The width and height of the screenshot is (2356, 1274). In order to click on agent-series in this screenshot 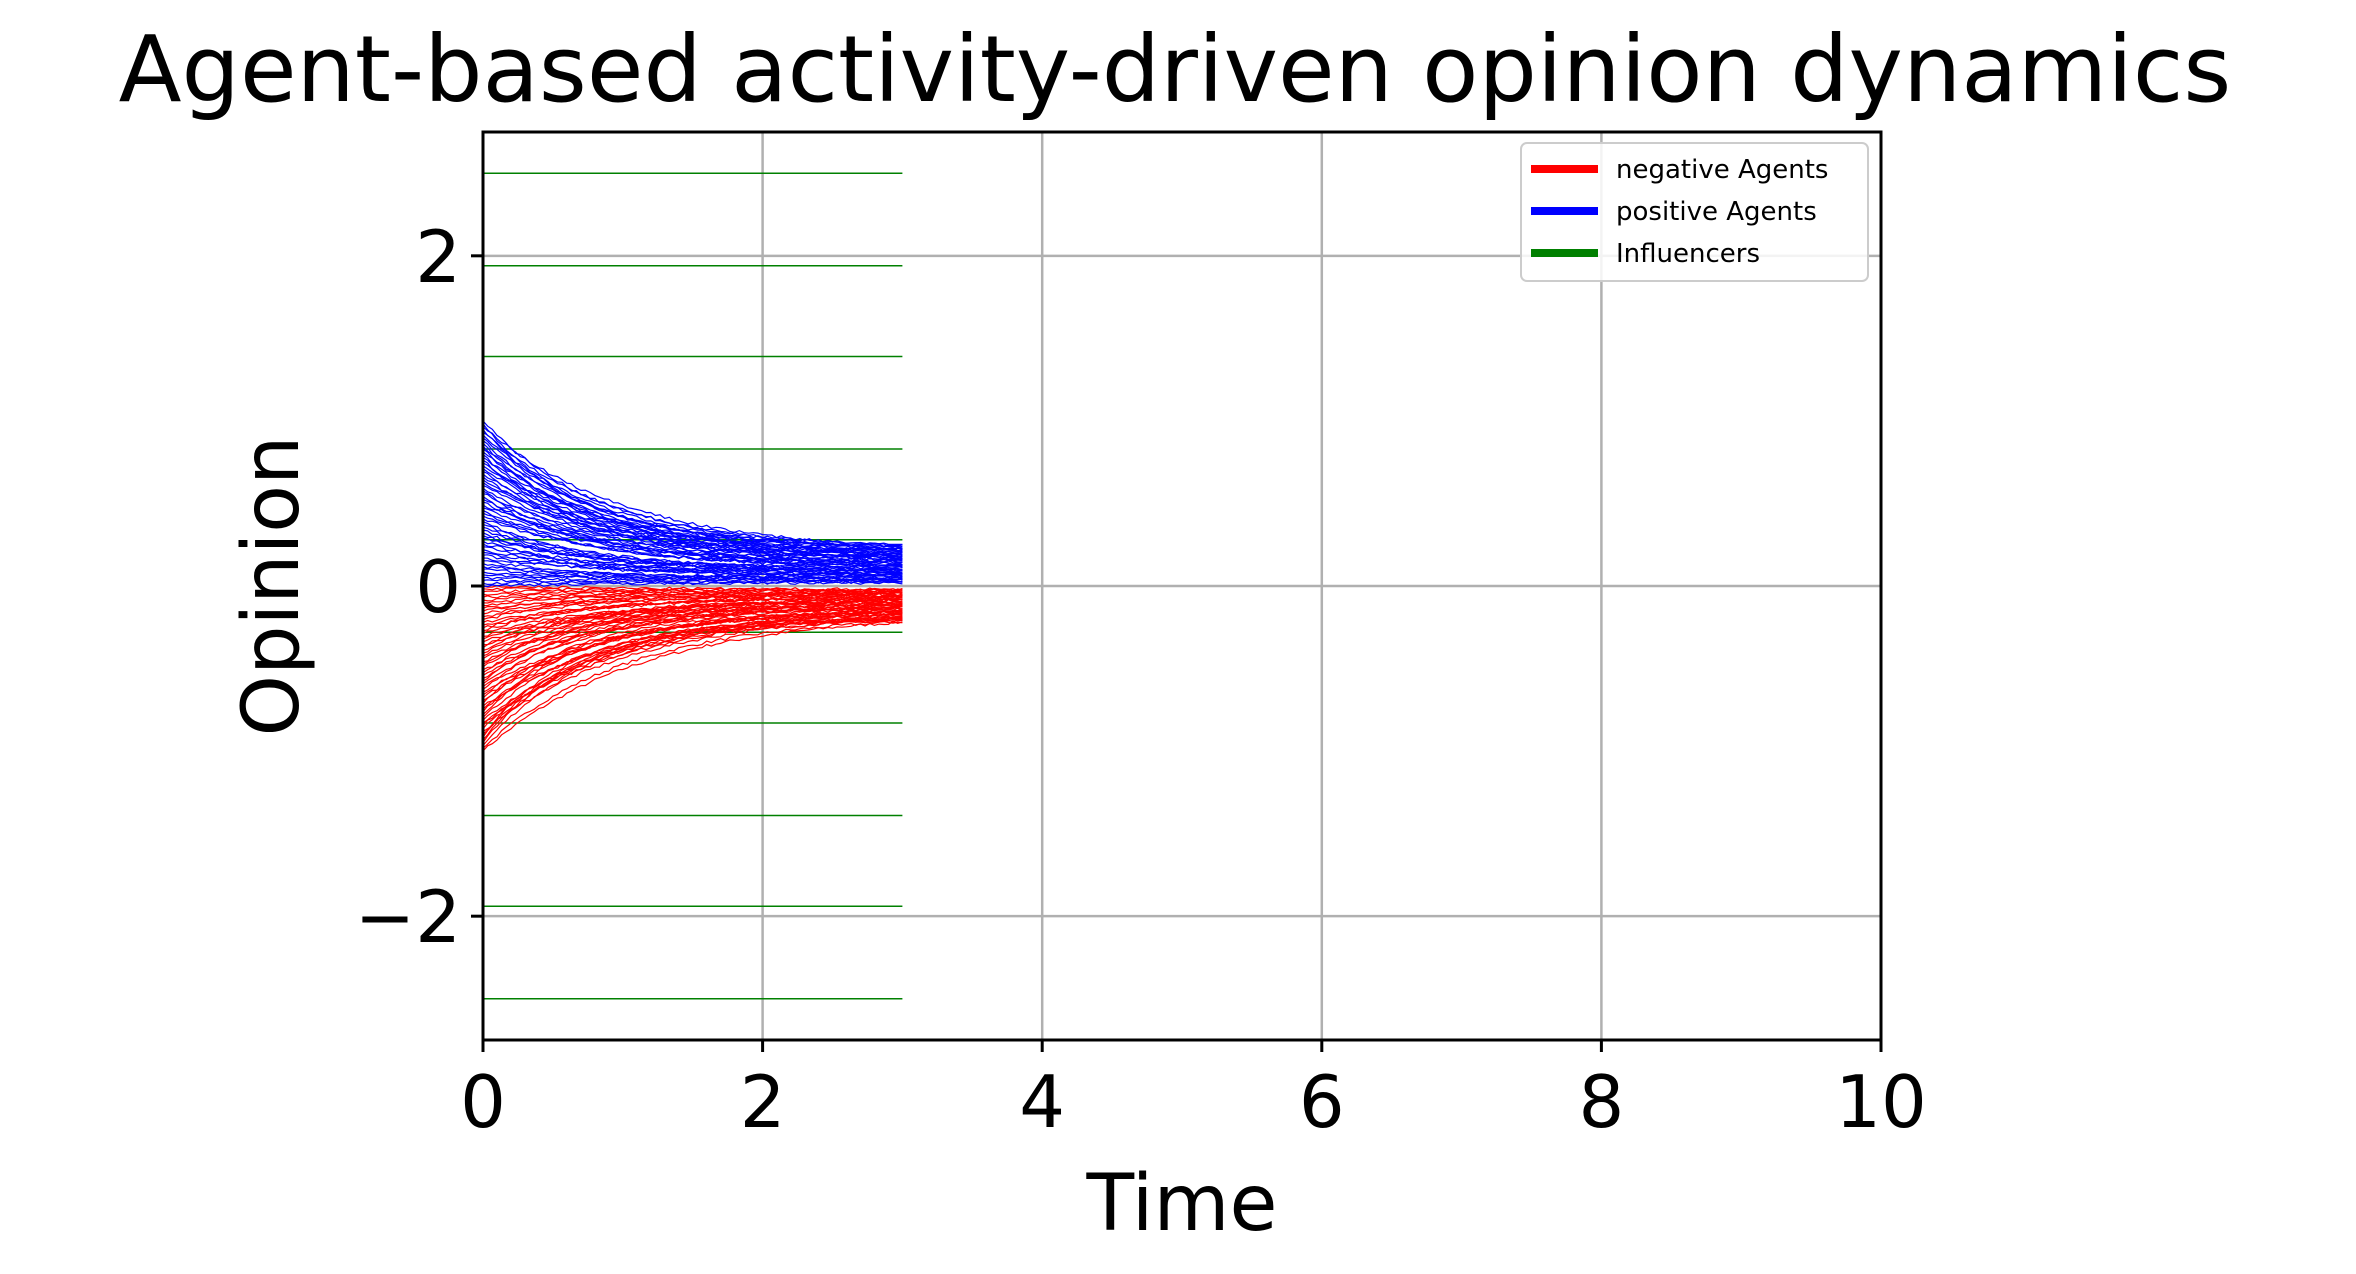, I will do `click(692, 586)`.